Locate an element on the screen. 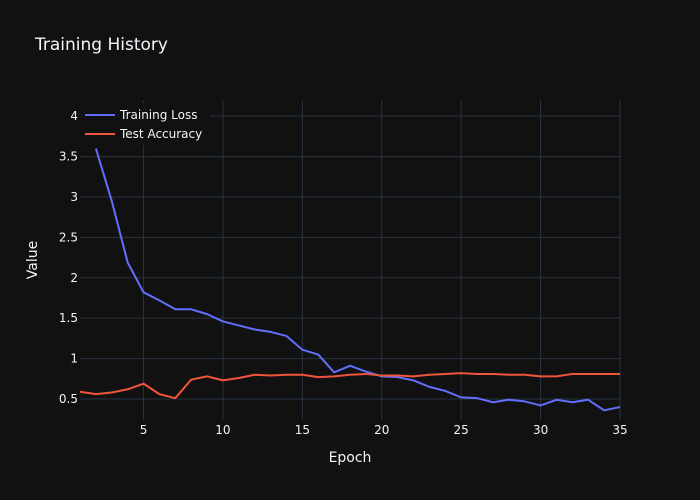 Image resolution: width=700 pixels, height=500 pixels. legend-label-test-accuracy: Test Accuracy is located at coordinates (160, 134).